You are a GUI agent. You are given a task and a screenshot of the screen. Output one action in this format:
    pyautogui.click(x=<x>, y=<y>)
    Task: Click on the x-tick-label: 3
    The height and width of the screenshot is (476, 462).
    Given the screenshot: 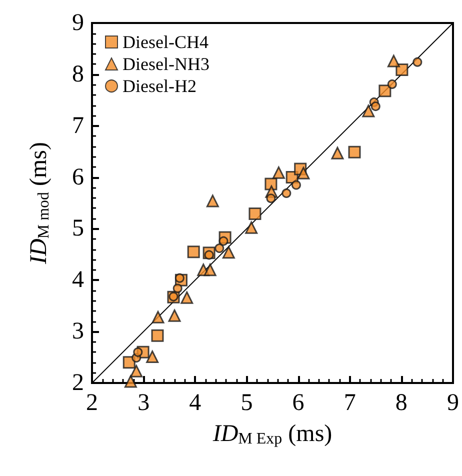 What is the action you would take?
    pyautogui.click(x=144, y=403)
    